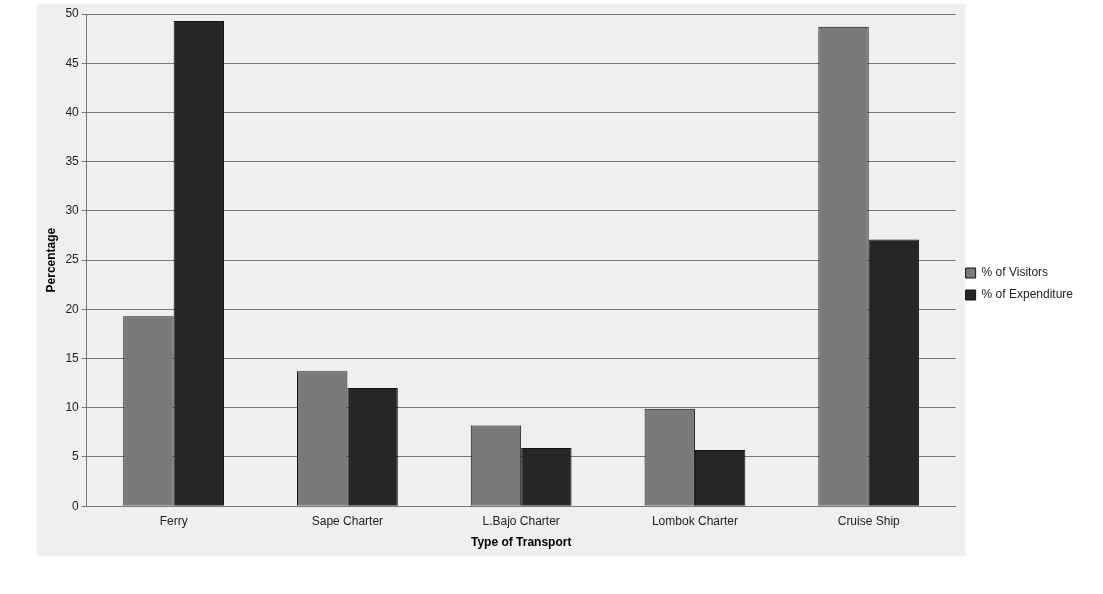  What do you see at coordinates (76, 505) in the screenshot?
I see `y-tick-label: 0` at bounding box center [76, 505].